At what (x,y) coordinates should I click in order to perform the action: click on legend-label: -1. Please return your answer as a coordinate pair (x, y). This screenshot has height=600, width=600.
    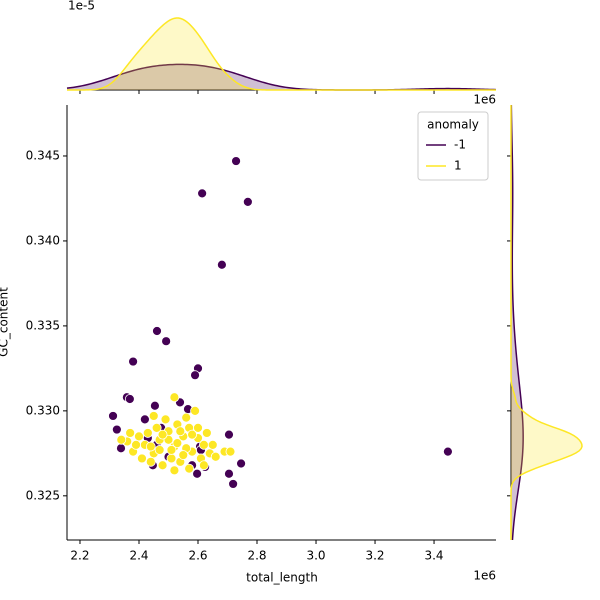
    Looking at the image, I should click on (460, 145).